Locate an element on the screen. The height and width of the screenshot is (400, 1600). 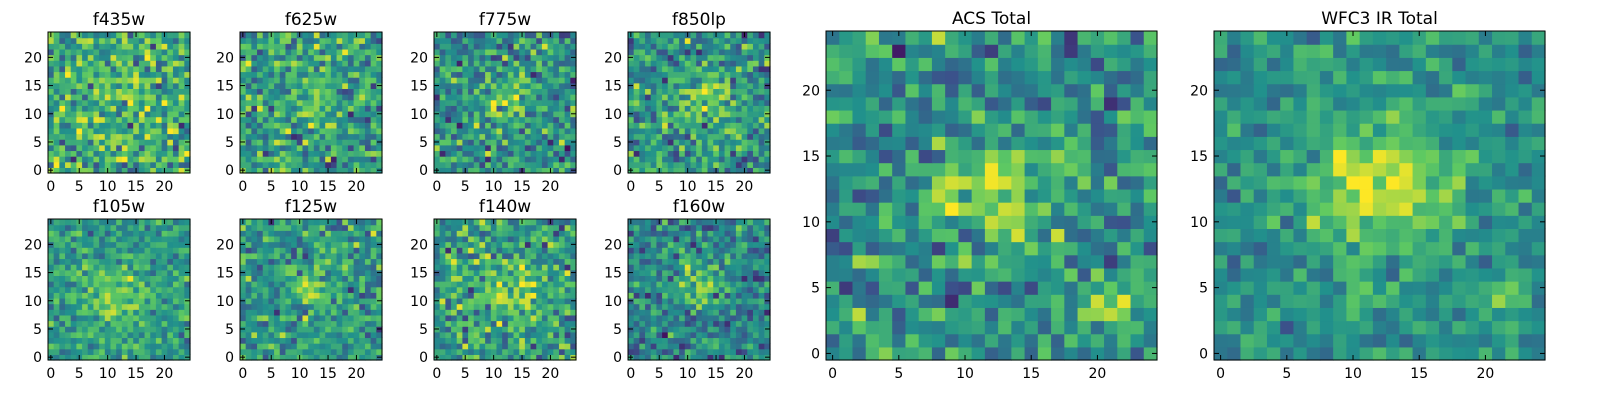
x-tick-label: 5 is located at coordinates (465, 374).